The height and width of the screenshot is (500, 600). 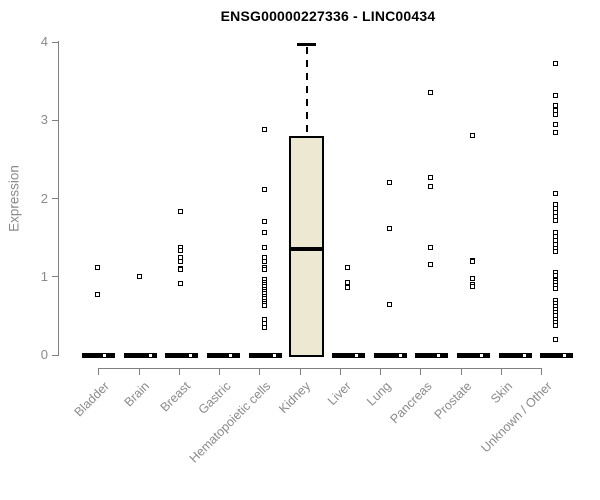 I want to click on y-tick-label: 3, so click(x=44, y=120).